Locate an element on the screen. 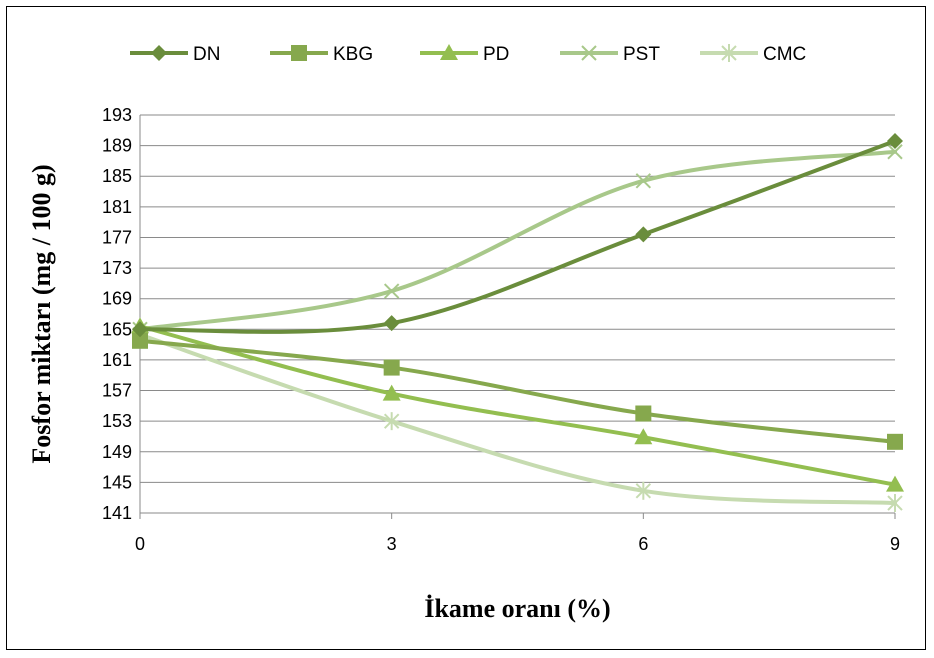  legend-label-pd: PD is located at coordinates (496, 54).